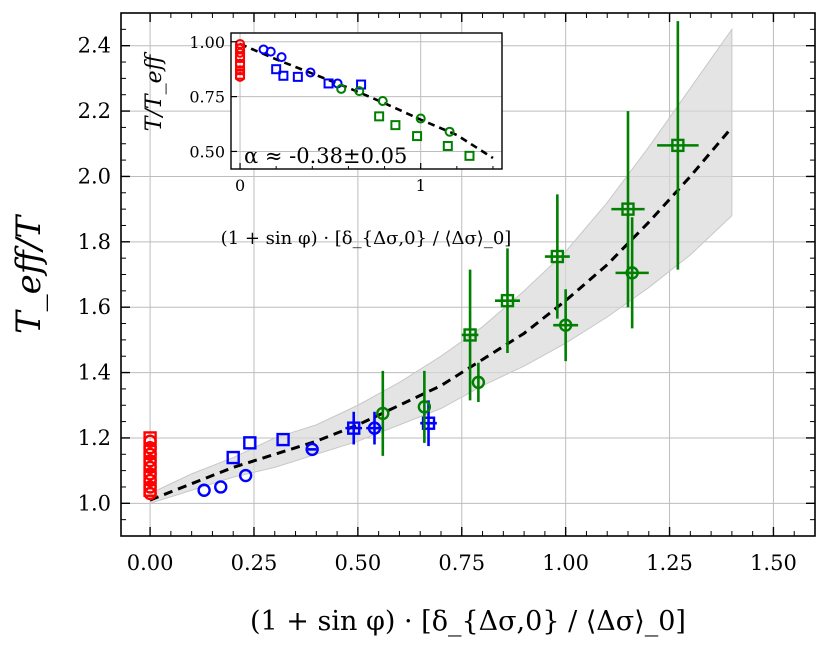 The image size is (830, 651). Describe the element at coordinates (94, 503) in the screenshot. I see `main-y-tick-label: 1.0` at that location.